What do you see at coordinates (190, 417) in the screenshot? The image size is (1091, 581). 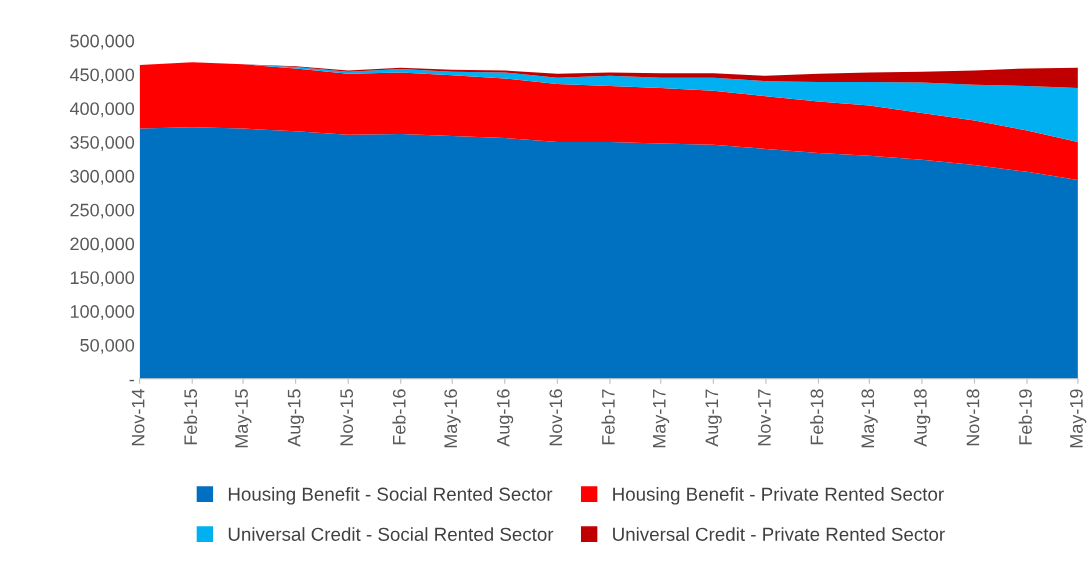 I see `x-tick-label: Feb-15` at bounding box center [190, 417].